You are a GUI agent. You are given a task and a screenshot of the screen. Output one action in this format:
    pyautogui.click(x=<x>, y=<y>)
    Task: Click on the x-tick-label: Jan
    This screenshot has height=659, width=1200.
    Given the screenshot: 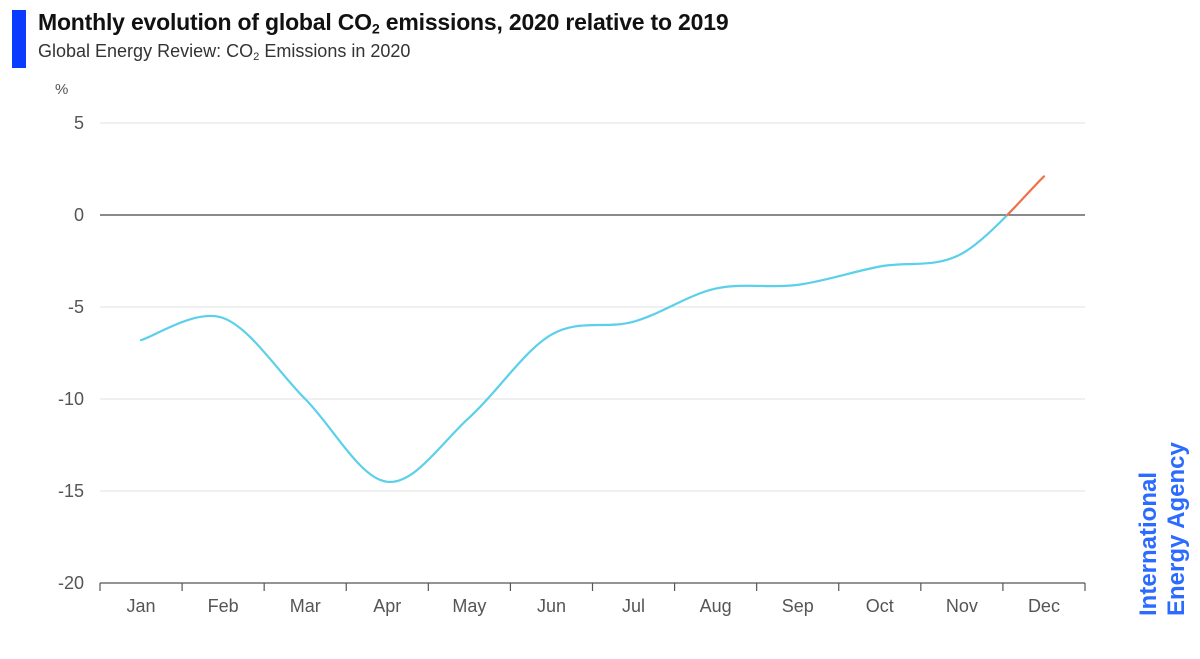 What is the action you would take?
    pyautogui.click(x=141, y=606)
    